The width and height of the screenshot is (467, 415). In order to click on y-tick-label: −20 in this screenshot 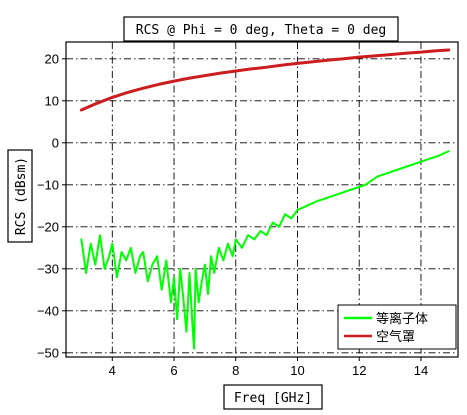, I will do `click(48, 226)`.